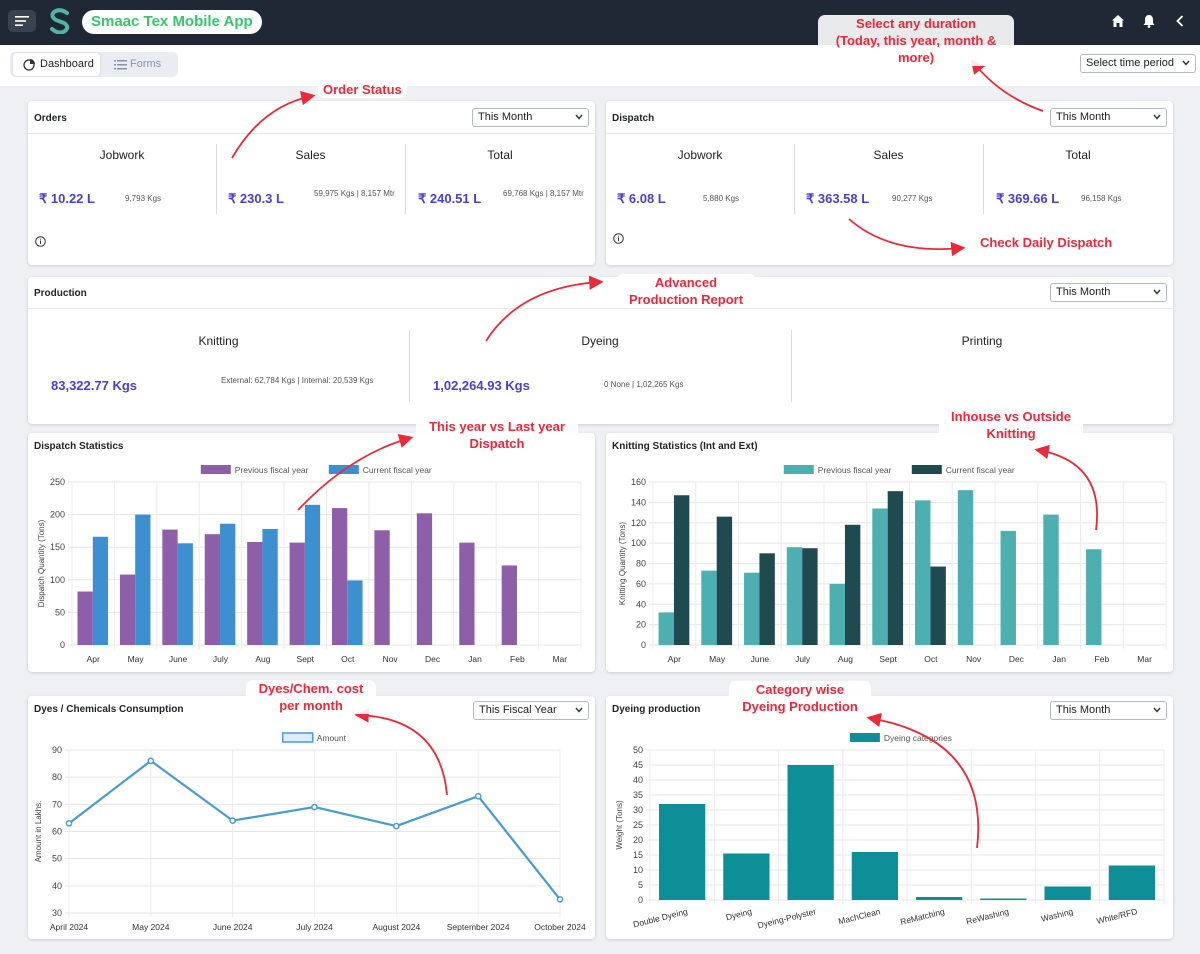  I want to click on y-axis-label: Knitting Quantity (Tons), so click(622, 563).